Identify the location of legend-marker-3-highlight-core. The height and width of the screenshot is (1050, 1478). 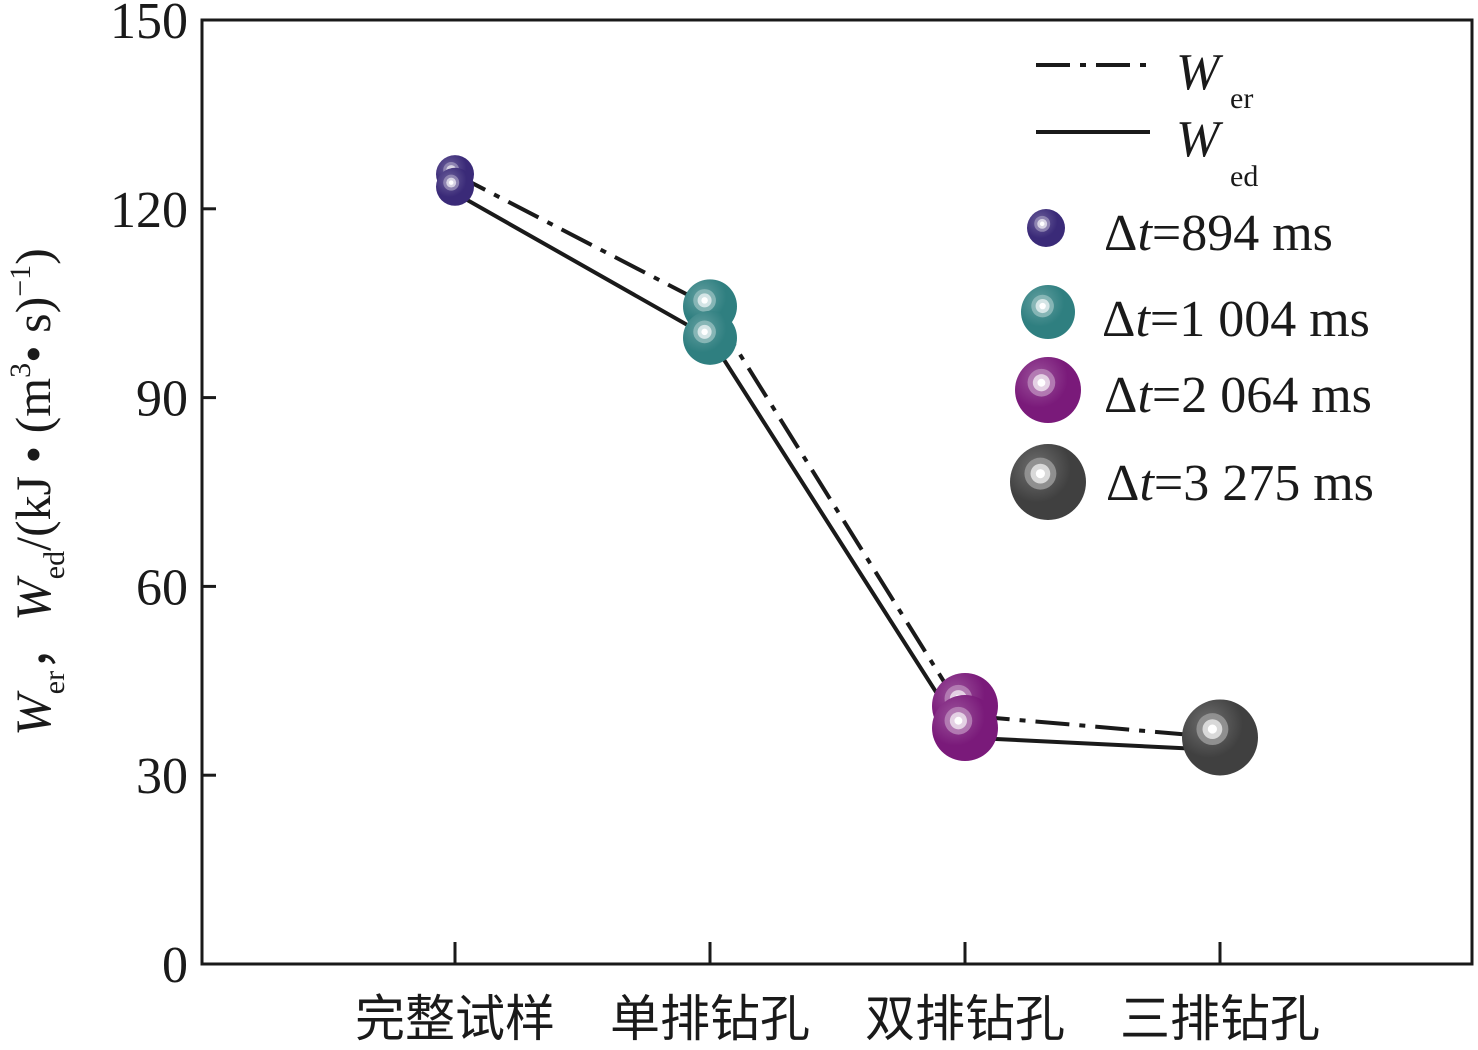
(1040, 474).